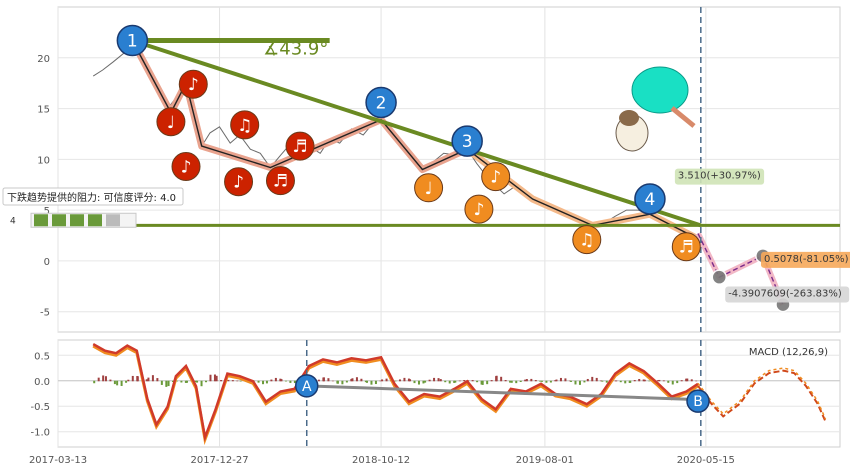 The image size is (850, 471). I want to click on macd-point-label: A, so click(307, 387).